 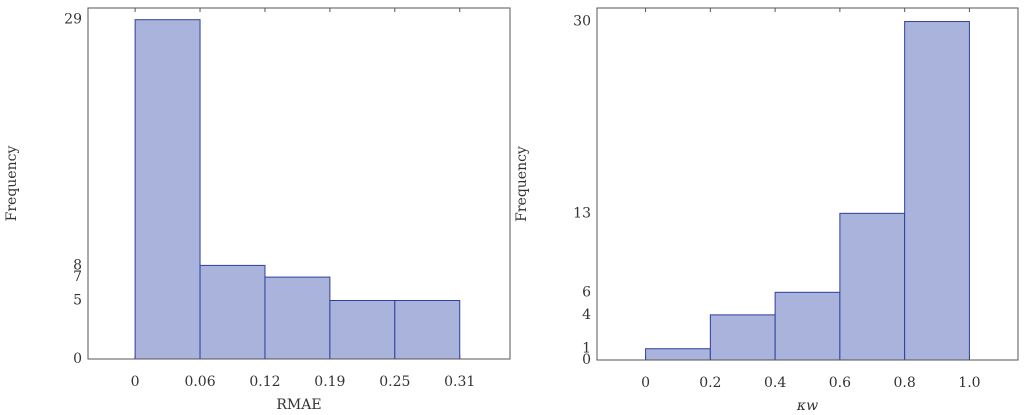 I want to click on x-tick-label: 0.8, so click(x=905, y=383).